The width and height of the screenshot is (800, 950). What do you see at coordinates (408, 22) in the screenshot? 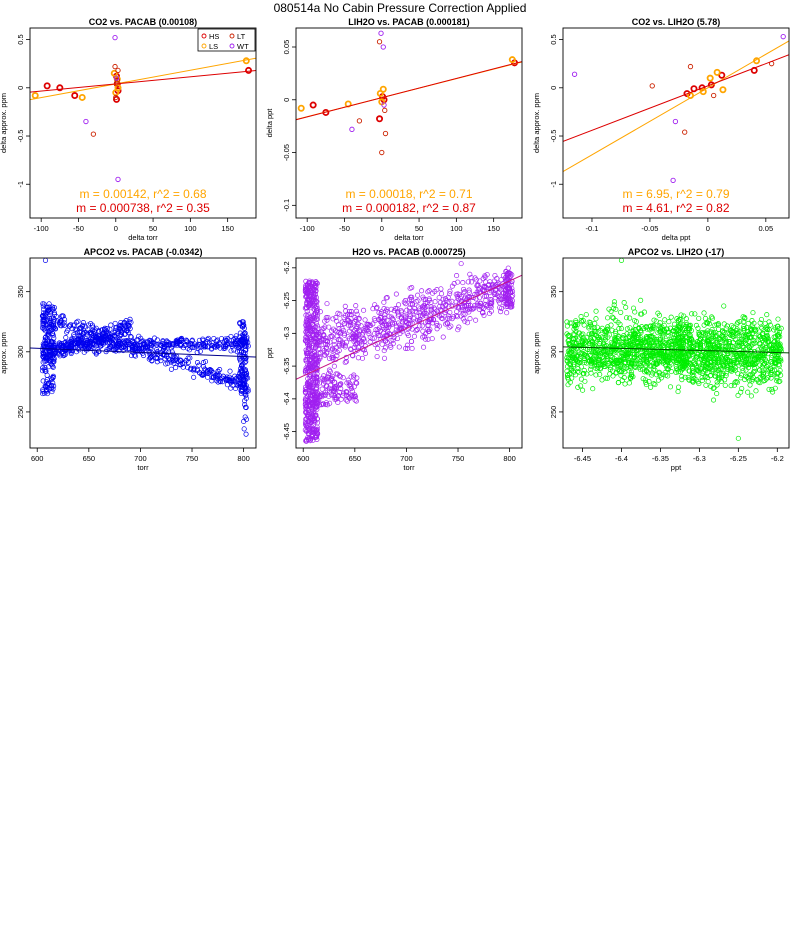
I see `chart-title: LIH2O vs. PACAB (0.000181)` at bounding box center [408, 22].